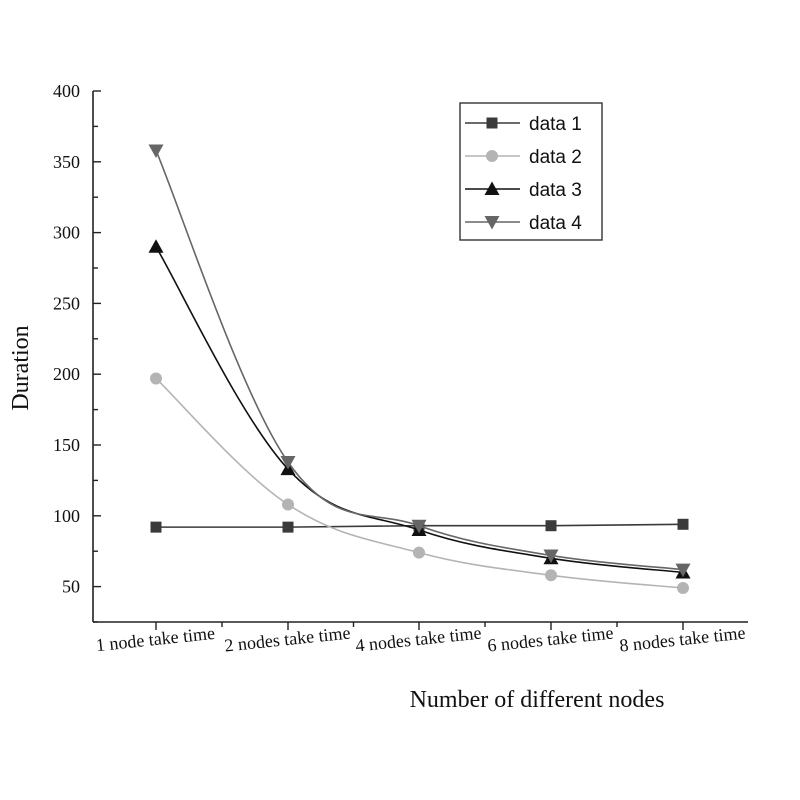 This screenshot has height=800, width=800. I want to click on y-tick-label: 100, so click(66, 516).